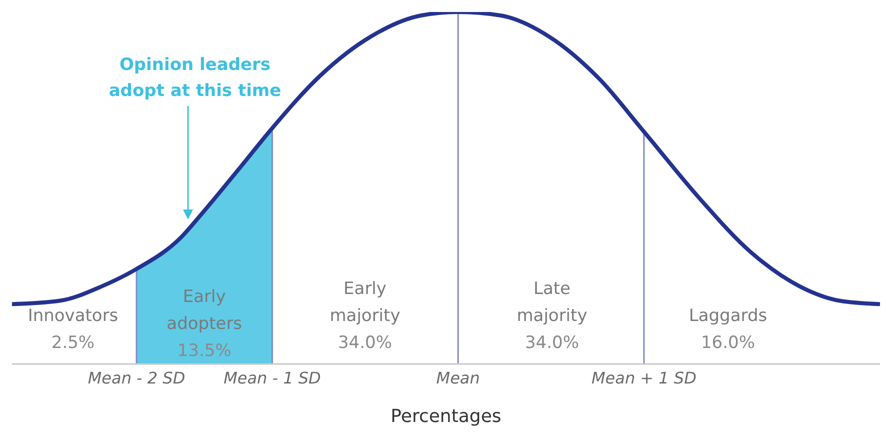  What do you see at coordinates (446, 416) in the screenshot?
I see `x-axis-title: Percentages` at bounding box center [446, 416].